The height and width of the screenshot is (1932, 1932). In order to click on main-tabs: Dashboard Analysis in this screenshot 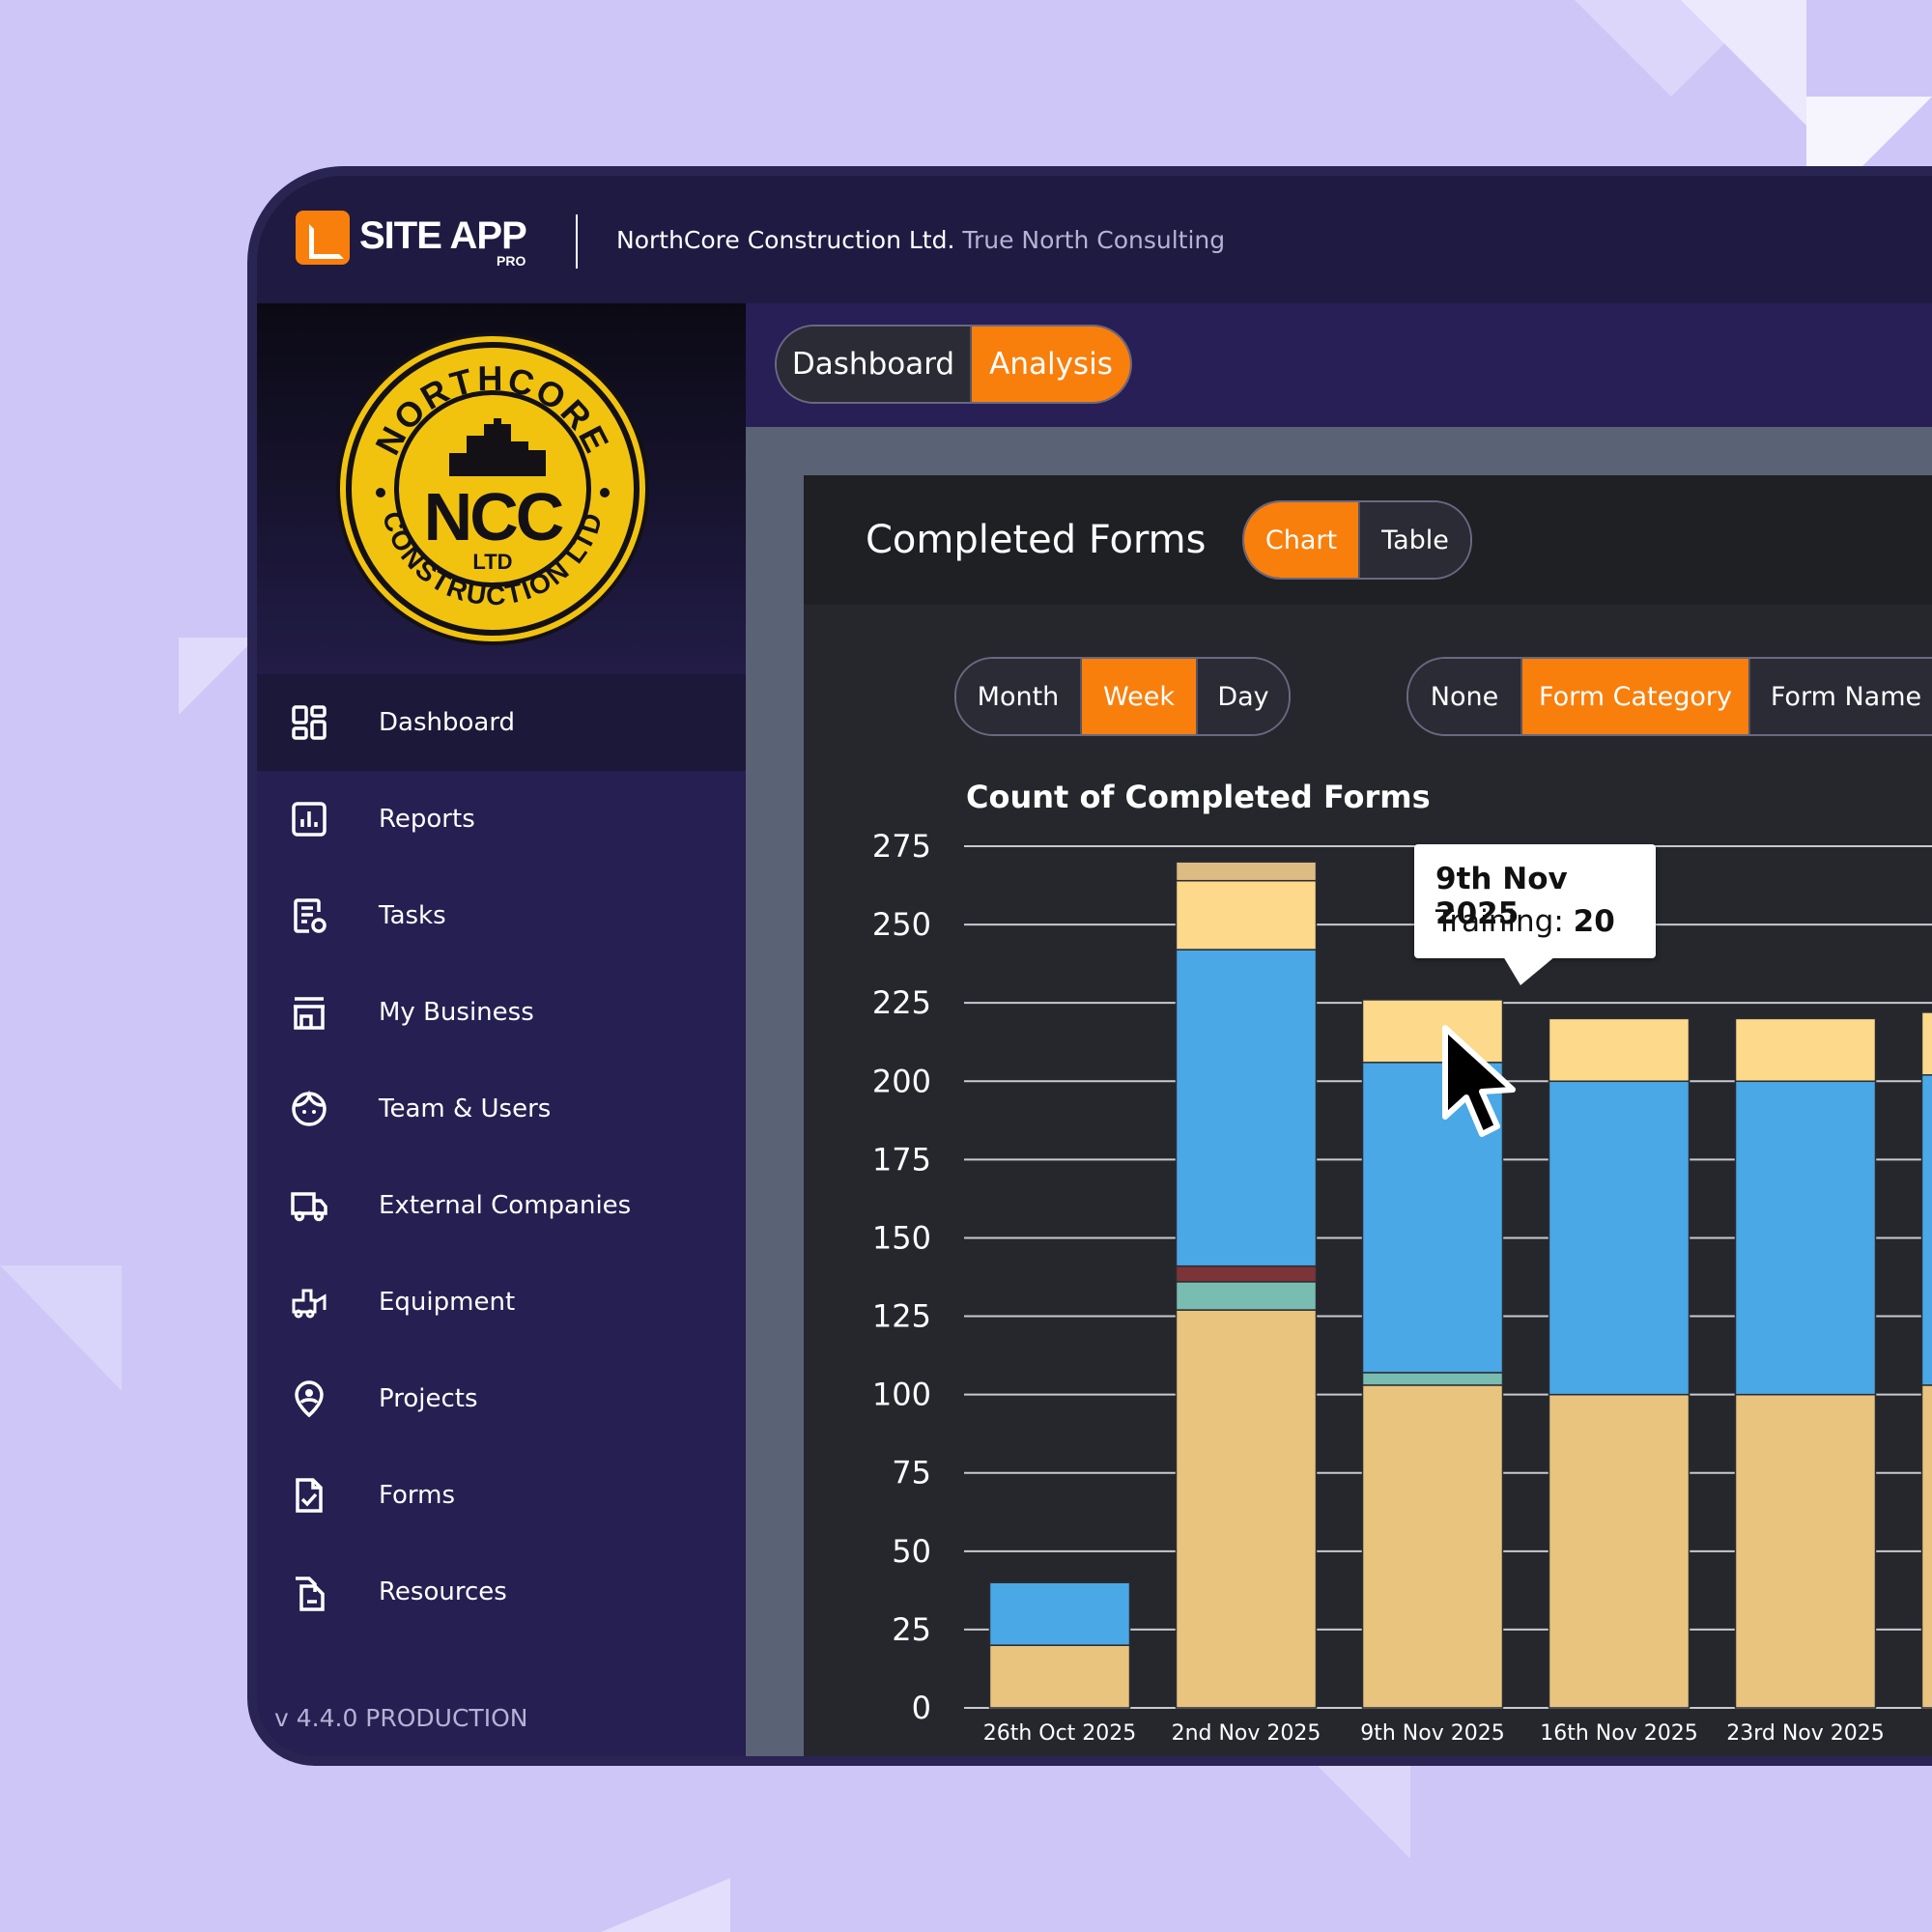, I will do `click(953, 364)`.